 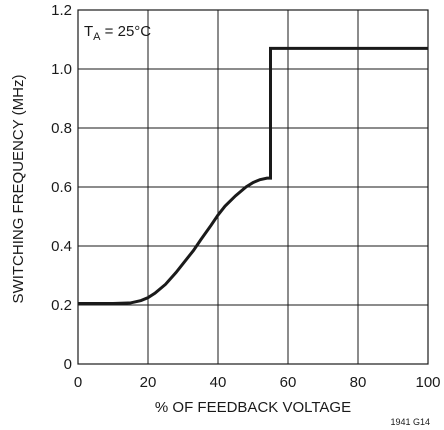 What do you see at coordinates (253, 407) in the screenshot?
I see `x-axis-label: % OF FEEDBACK VOLTAGE` at bounding box center [253, 407].